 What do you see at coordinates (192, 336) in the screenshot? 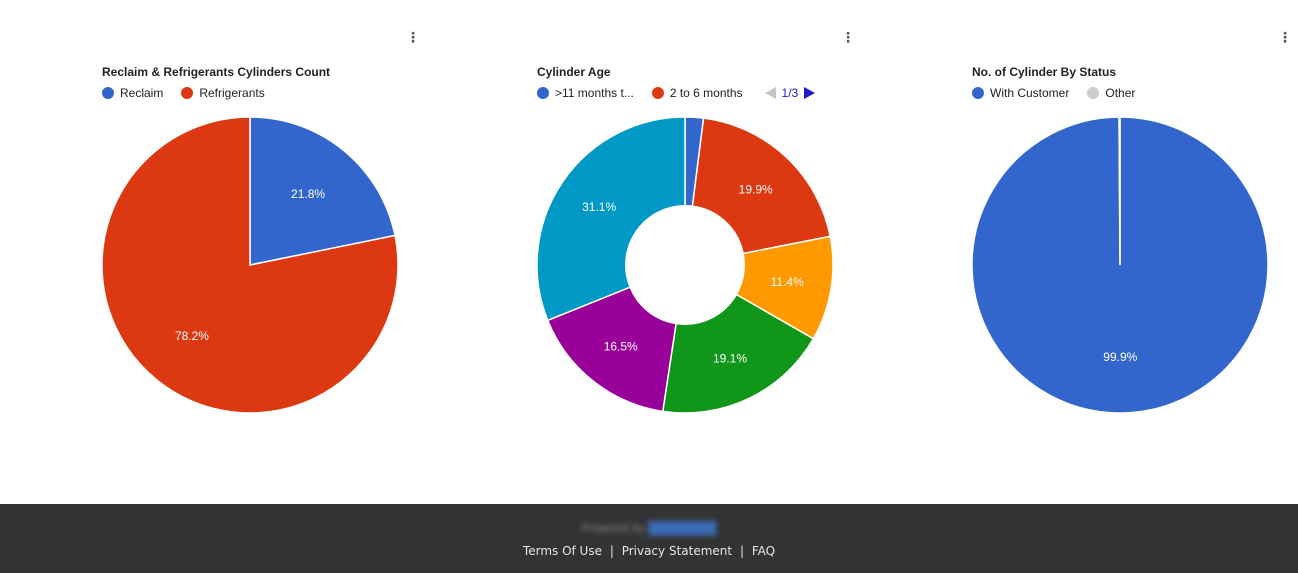
I see `pie-slice-label: 78.2%` at bounding box center [192, 336].